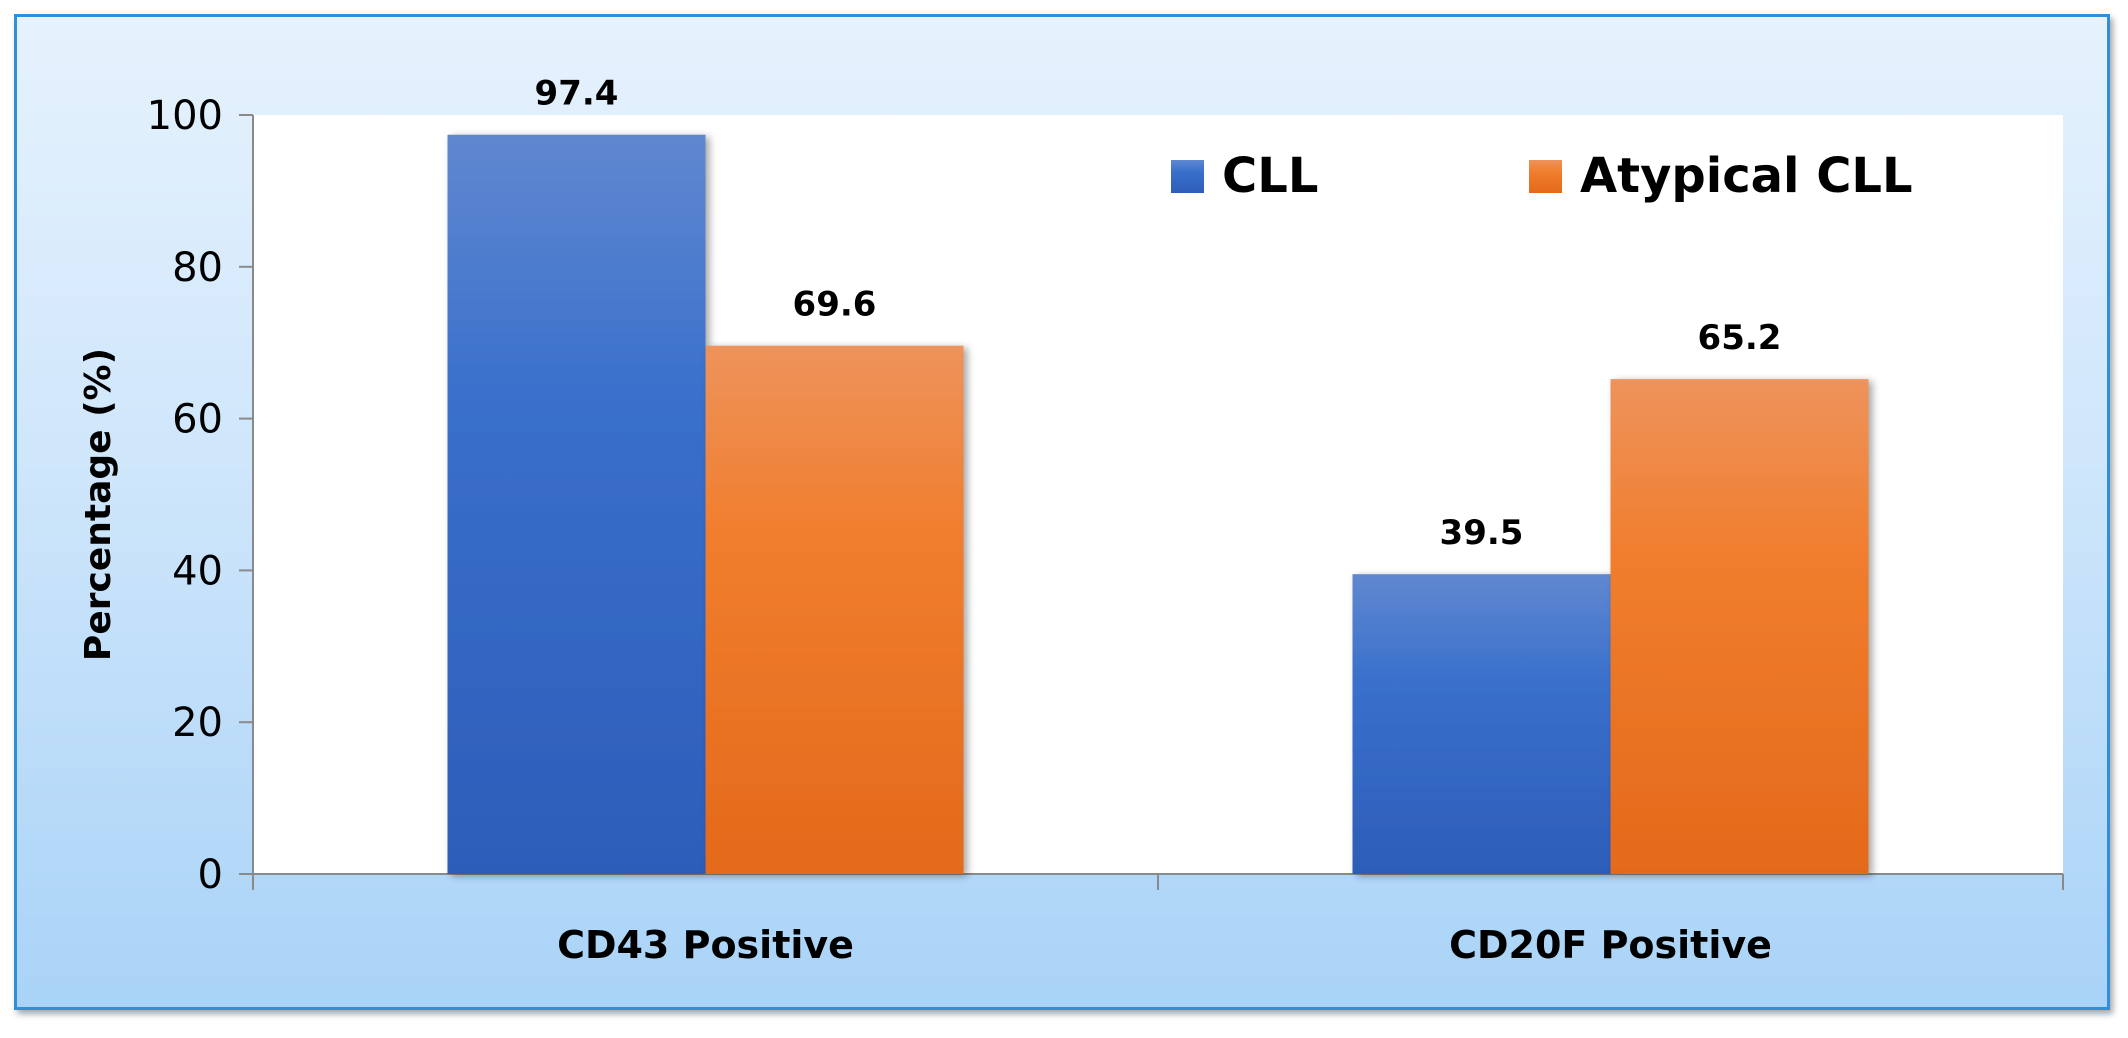  What do you see at coordinates (1610, 945) in the screenshot?
I see `x-tick-label: CD20F Positive` at bounding box center [1610, 945].